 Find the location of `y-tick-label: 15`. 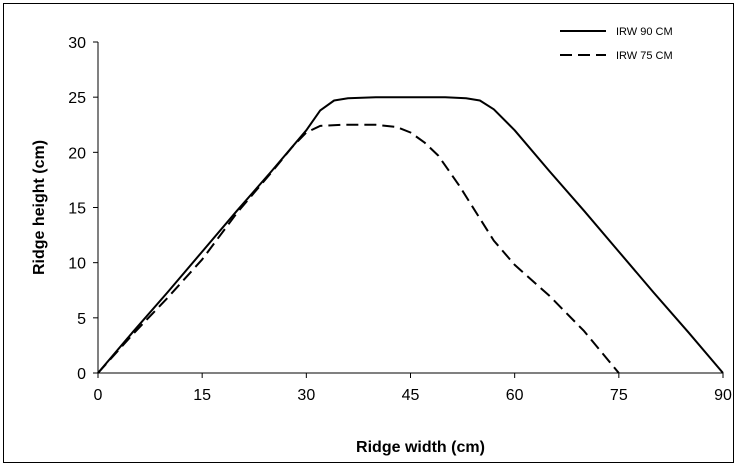

y-tick-label: 15 is located at coordinates (77, 209).